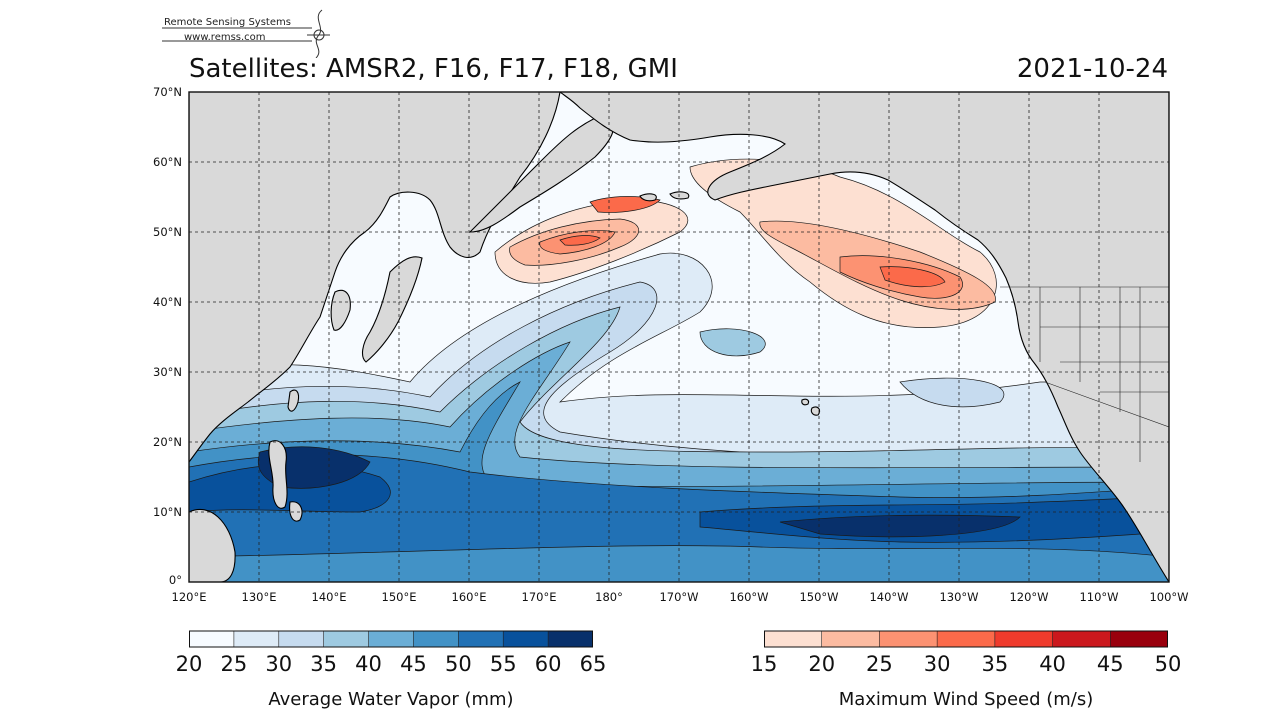 This screenshot has width=1280, height=720. What do you see at coordinates (259, 597) in the screenshot?
I see `lon-label: 130°E` at bounding box center [259, 597].